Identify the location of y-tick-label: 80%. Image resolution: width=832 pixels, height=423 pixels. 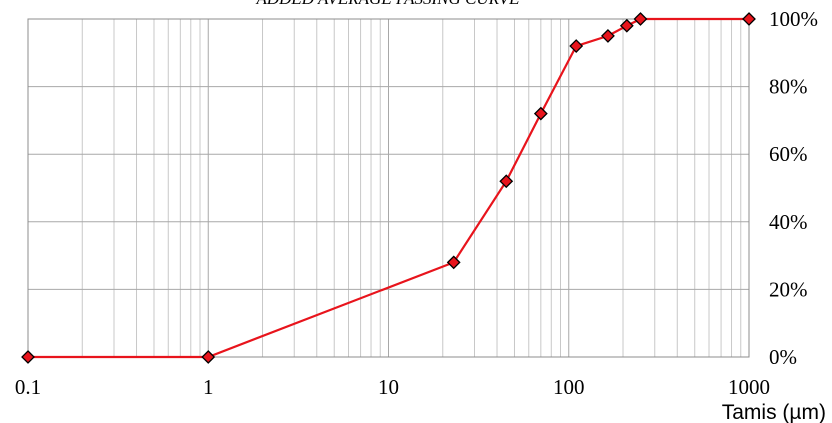
(788, 87).